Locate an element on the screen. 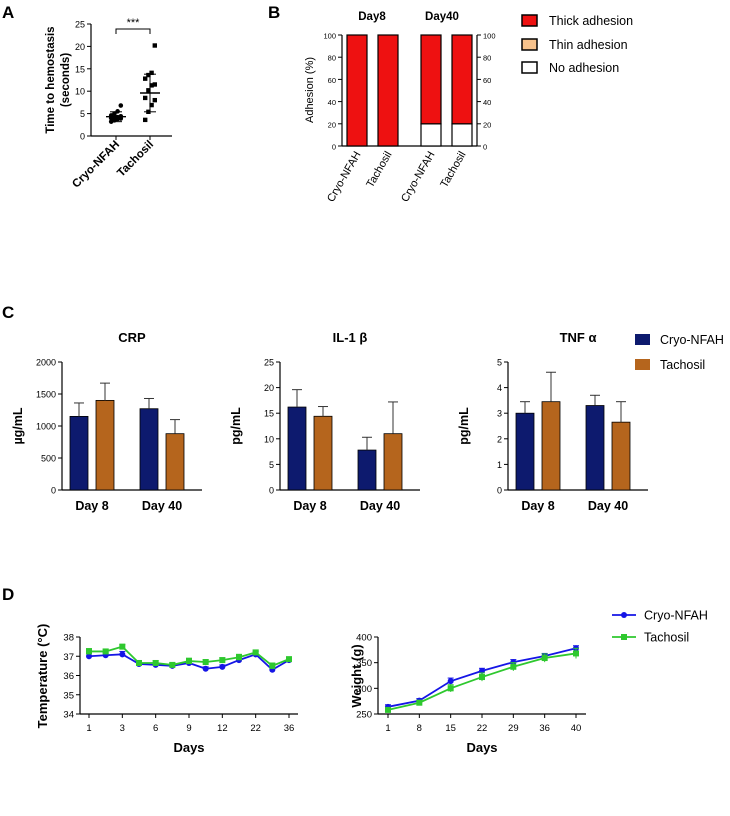 The height and width of the screenshot is (816, 730). x-tick-label: 6 is located at coordinates (155, 728).